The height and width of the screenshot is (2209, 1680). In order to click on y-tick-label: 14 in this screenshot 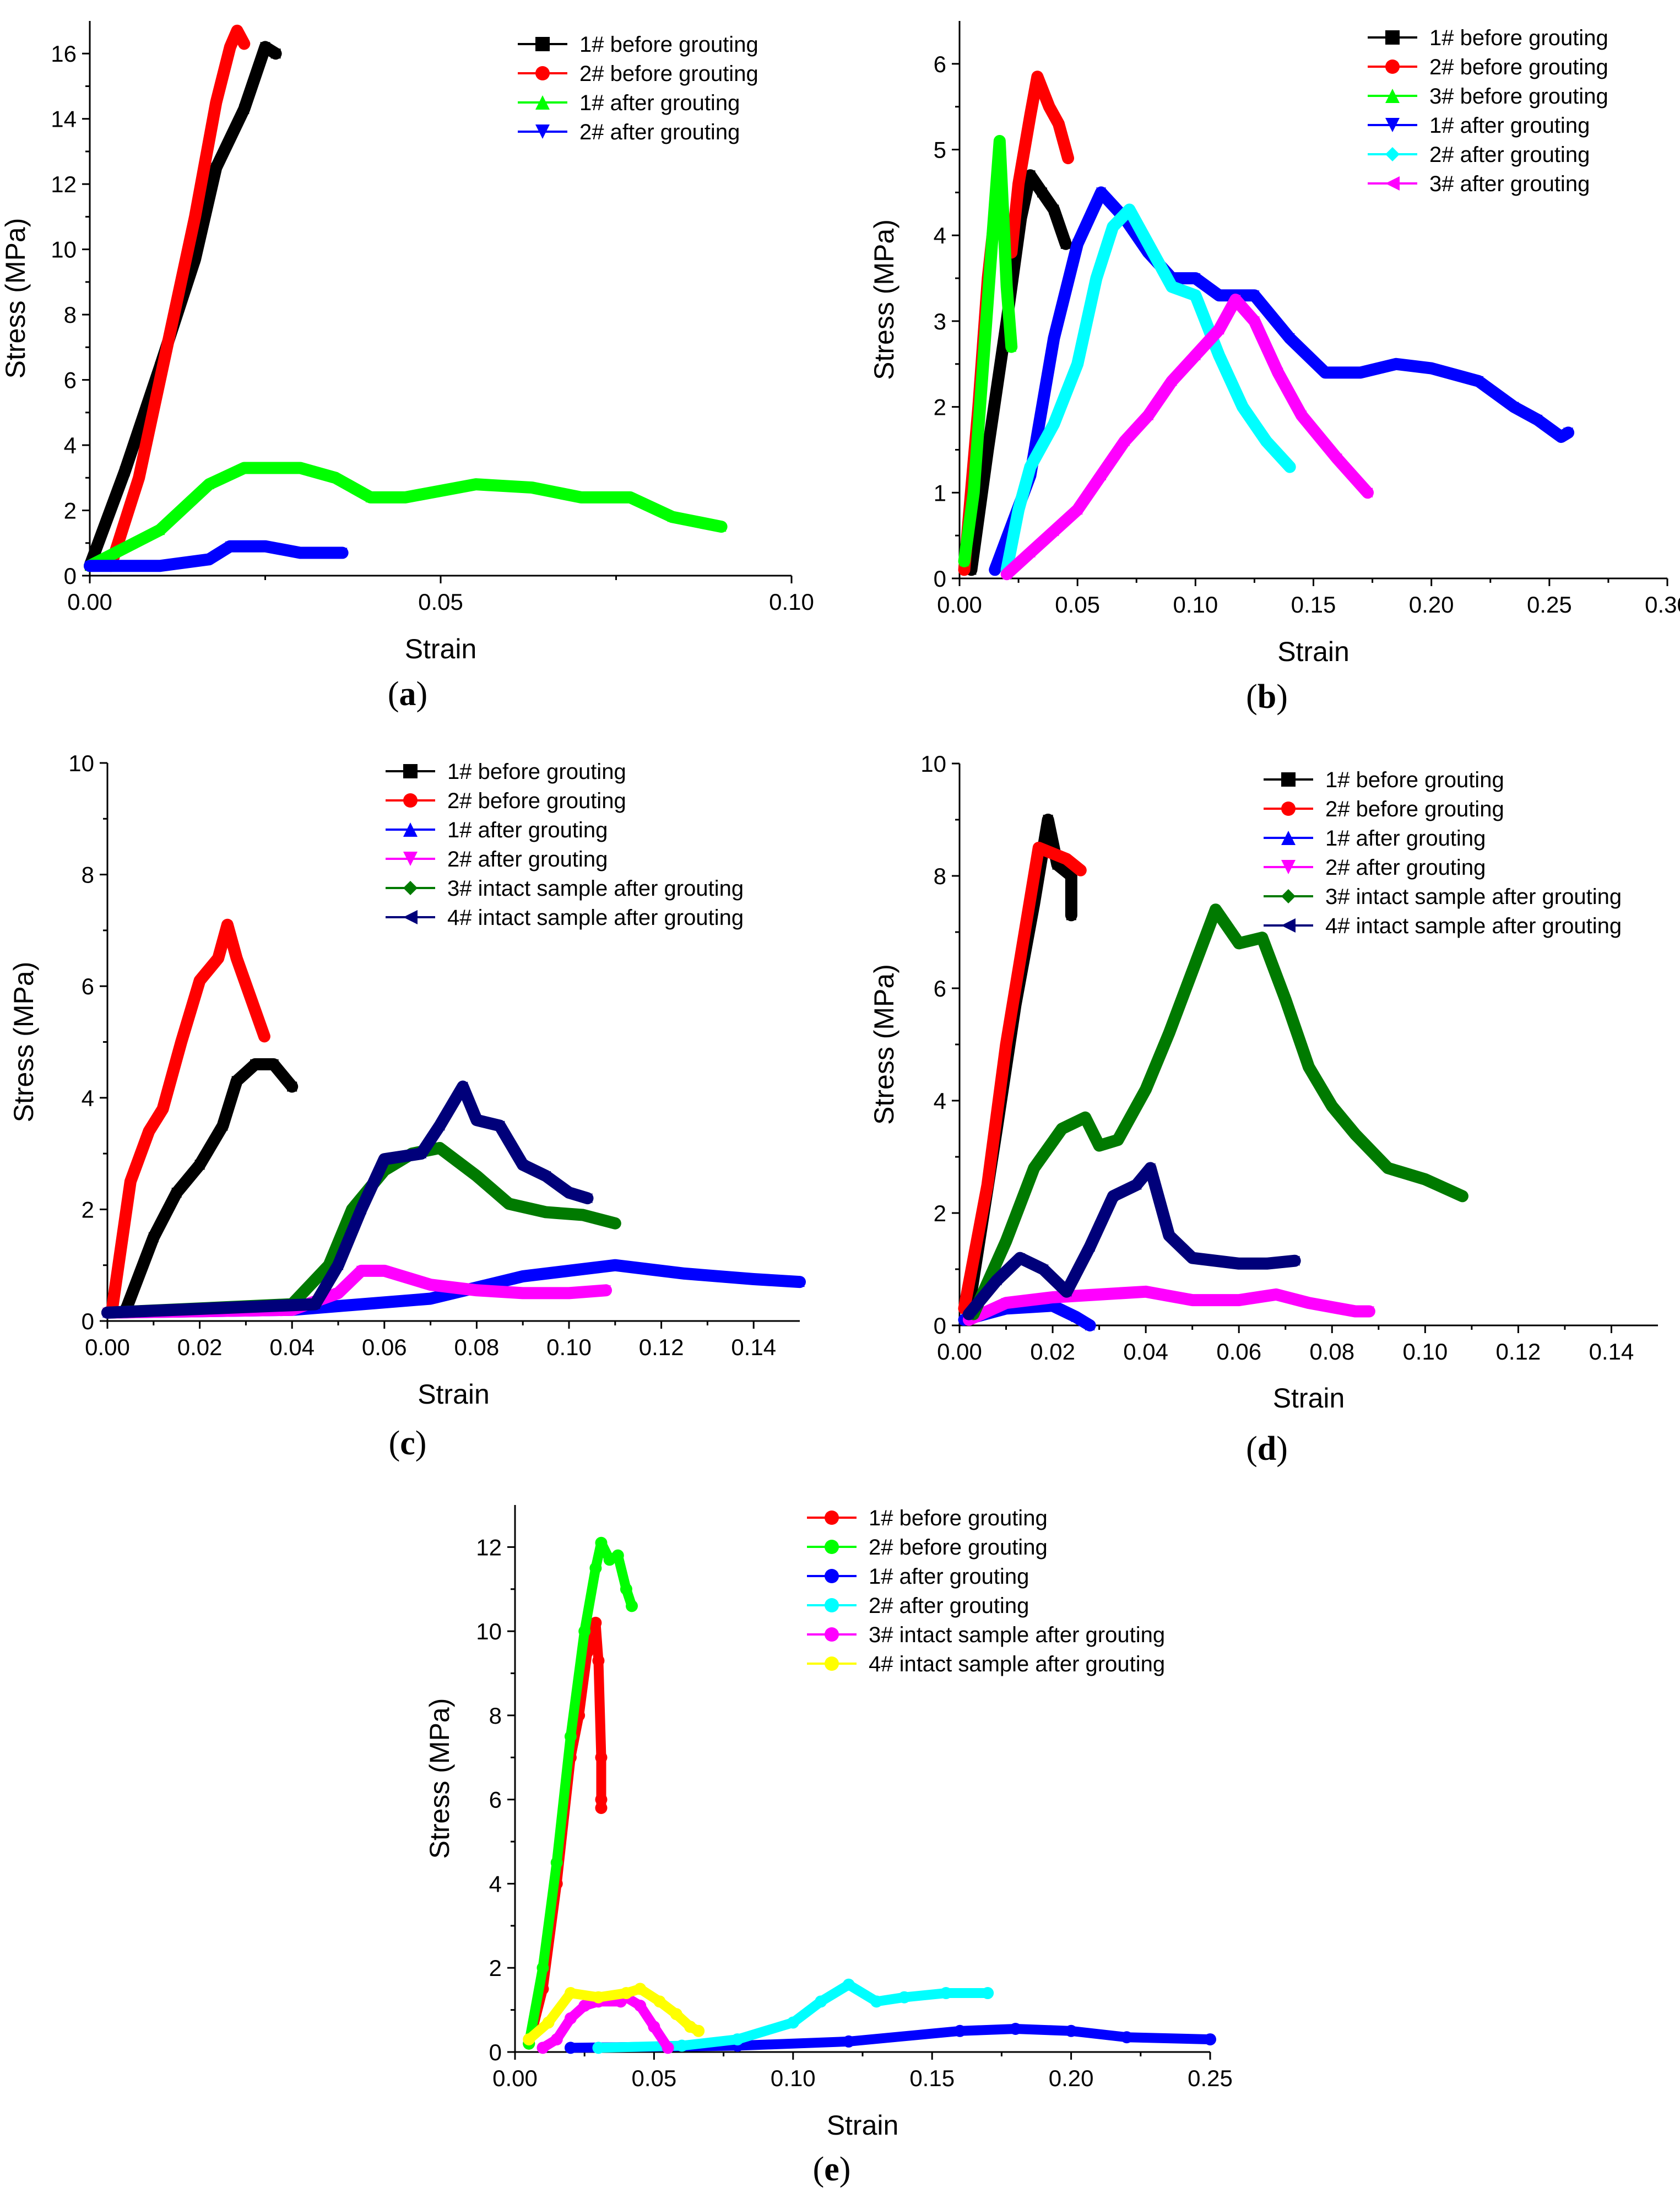, I will do `click(64, 119)`.